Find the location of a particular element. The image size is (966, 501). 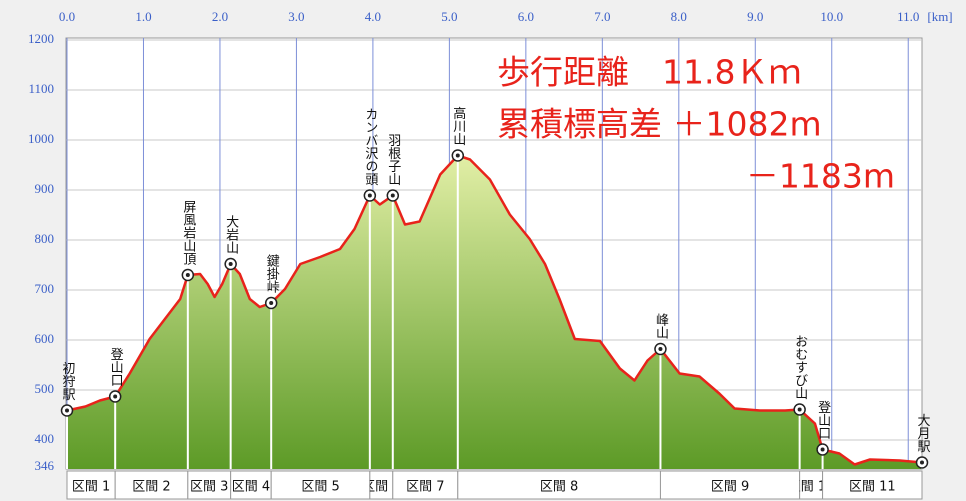

marker-label: 高川山 is located at coordinates (458, 126).